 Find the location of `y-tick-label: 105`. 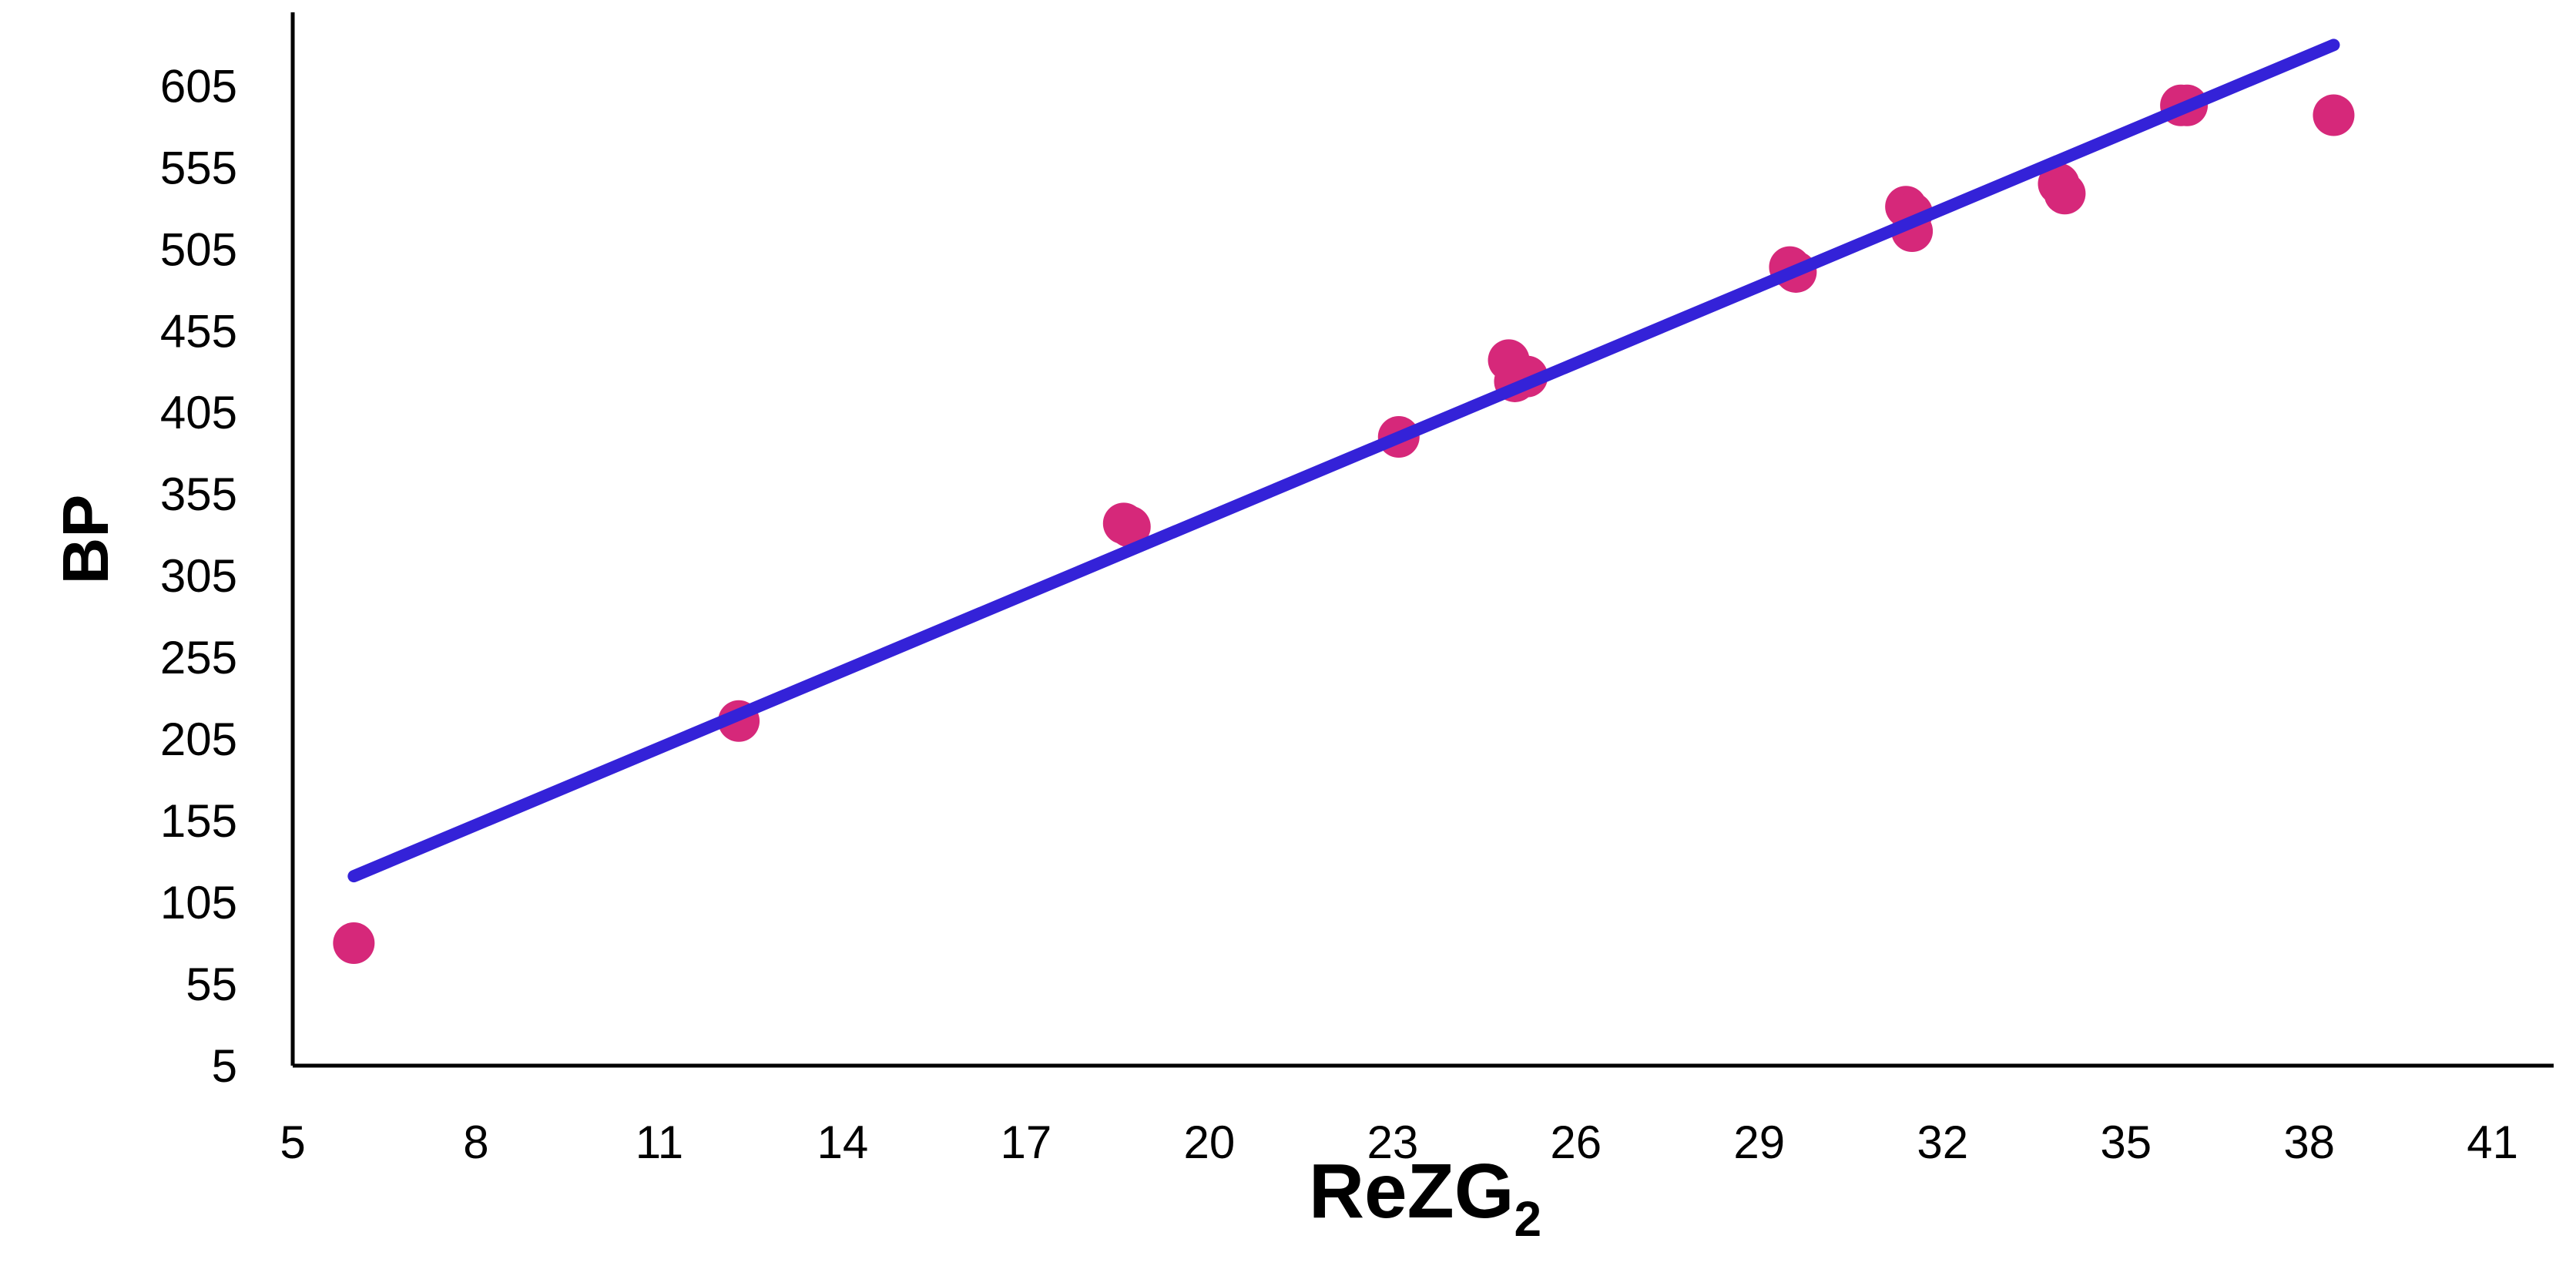

y-tick-label: 105 is located at coordinates (198, 903).